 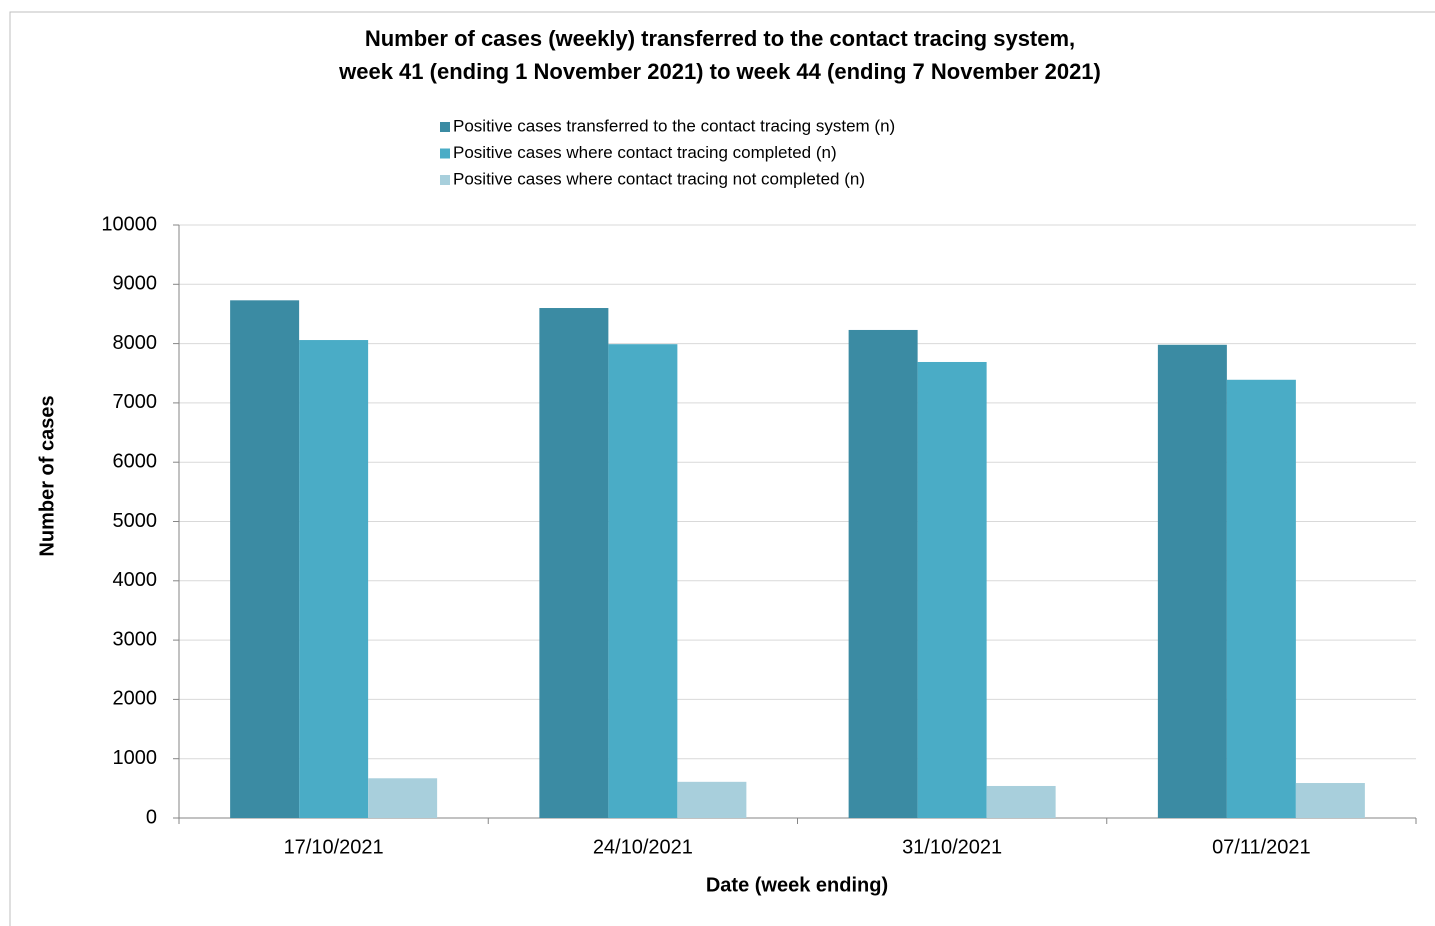 What do you see at coordinates (135, 343) in the screenshot?
I see `y-tick-label: 8000` at bounding box center [135, 343].